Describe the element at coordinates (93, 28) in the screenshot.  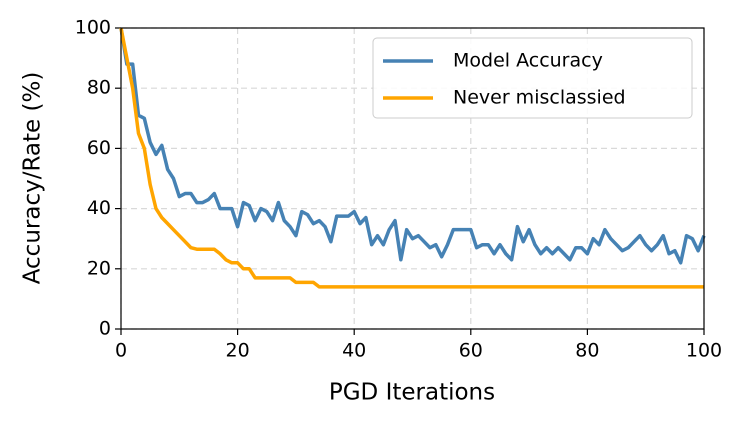
I see `y-tick-label: 100` at that location.